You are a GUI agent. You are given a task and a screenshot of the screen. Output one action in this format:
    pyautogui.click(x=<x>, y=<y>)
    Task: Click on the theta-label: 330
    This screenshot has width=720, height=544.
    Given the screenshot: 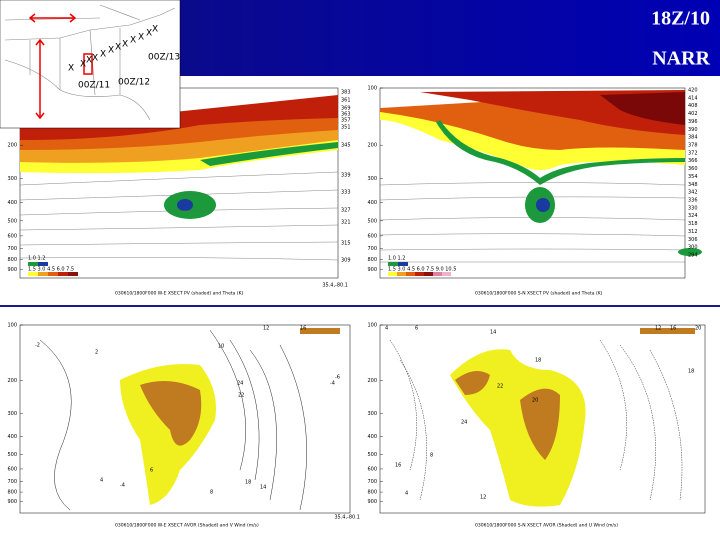 What is the action you would take?
    pyautogui.click(x=693, y=208)
    